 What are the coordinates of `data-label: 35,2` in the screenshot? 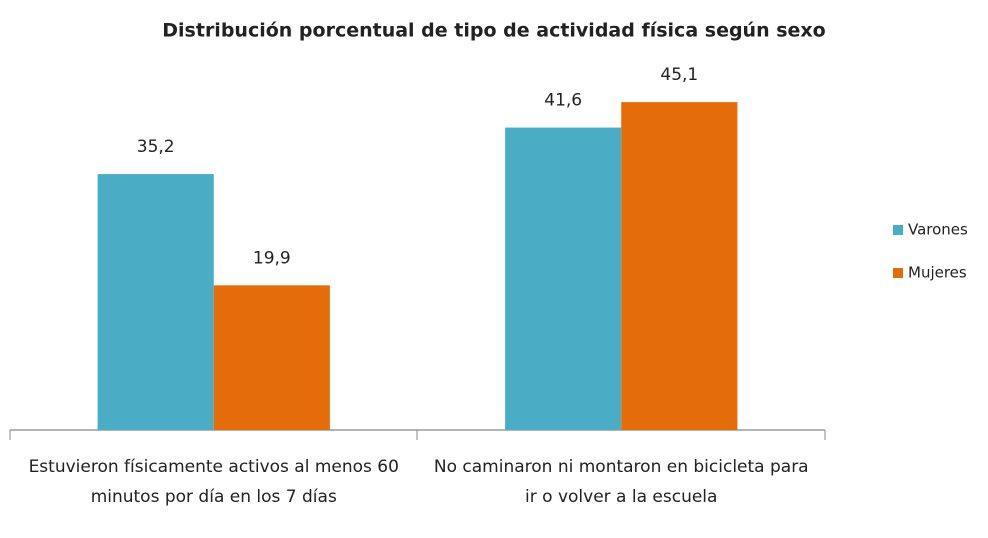 It's located at (156, 147).